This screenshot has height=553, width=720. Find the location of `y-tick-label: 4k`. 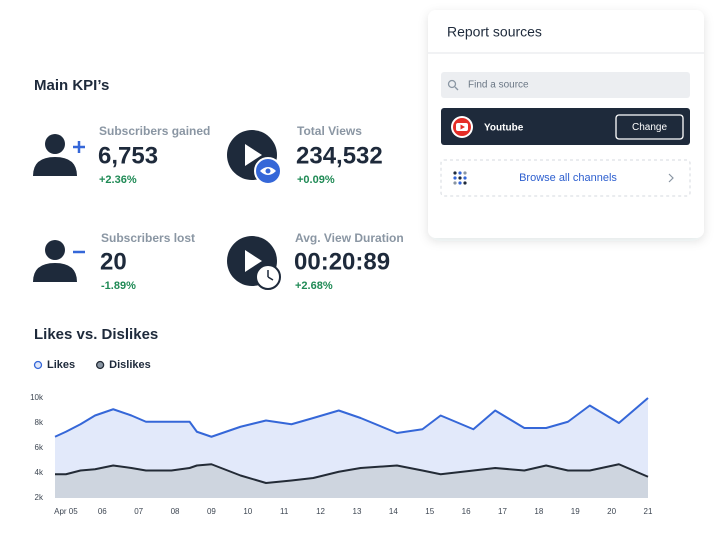

y-tick-label: 4k is located at coordinates (39, 472).